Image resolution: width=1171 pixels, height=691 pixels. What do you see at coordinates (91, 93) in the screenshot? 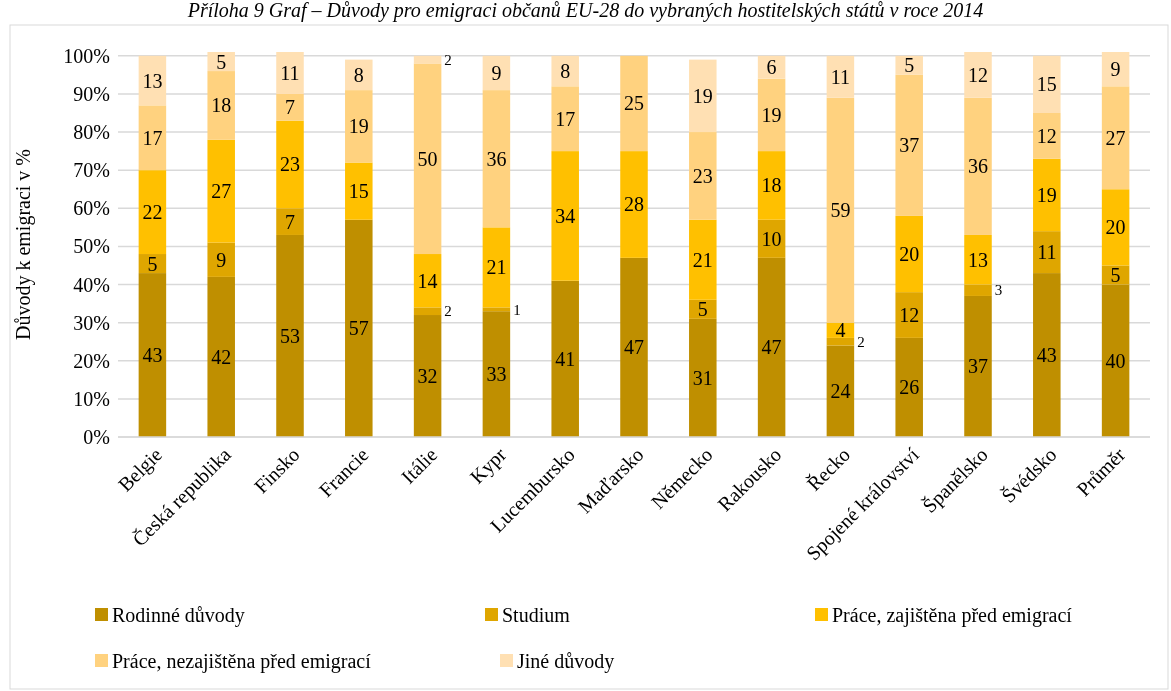
I see `y-tick-label: 90%` at bounding box center [91, 93].